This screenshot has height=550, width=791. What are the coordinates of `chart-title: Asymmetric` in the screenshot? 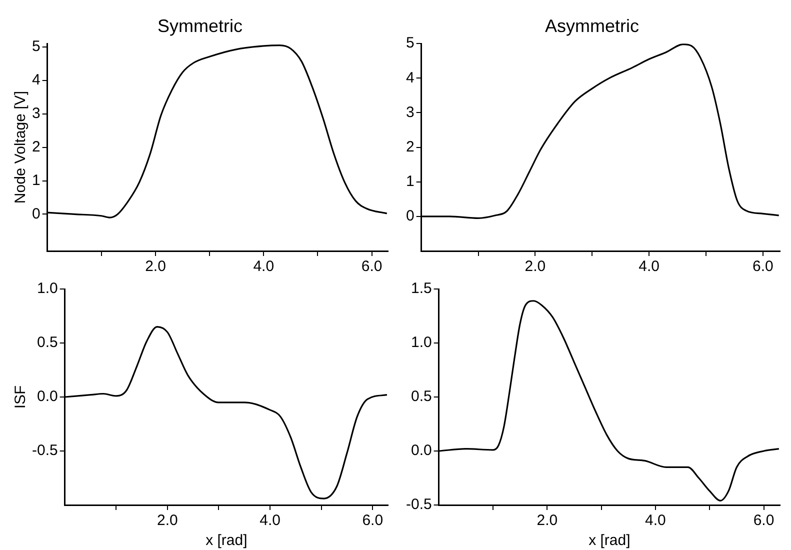 It's located at (592, 26).